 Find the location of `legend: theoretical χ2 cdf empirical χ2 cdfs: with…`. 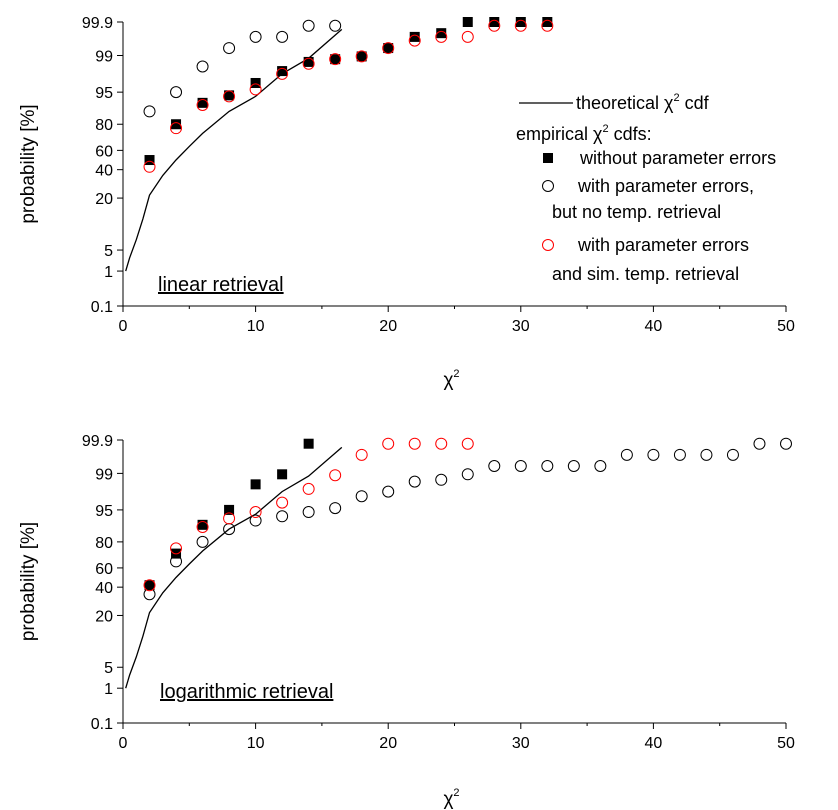

legend: theoretical χ2 cdf empirical χ2 cdfs: with… is located at coordinates (646, 188).